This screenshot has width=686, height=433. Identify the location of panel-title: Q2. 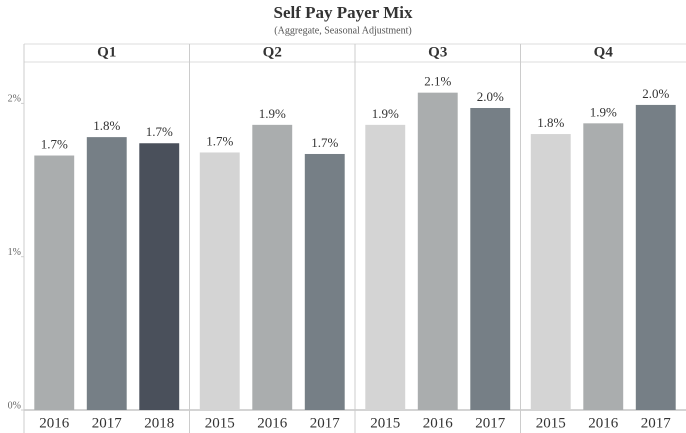
(272, 52).